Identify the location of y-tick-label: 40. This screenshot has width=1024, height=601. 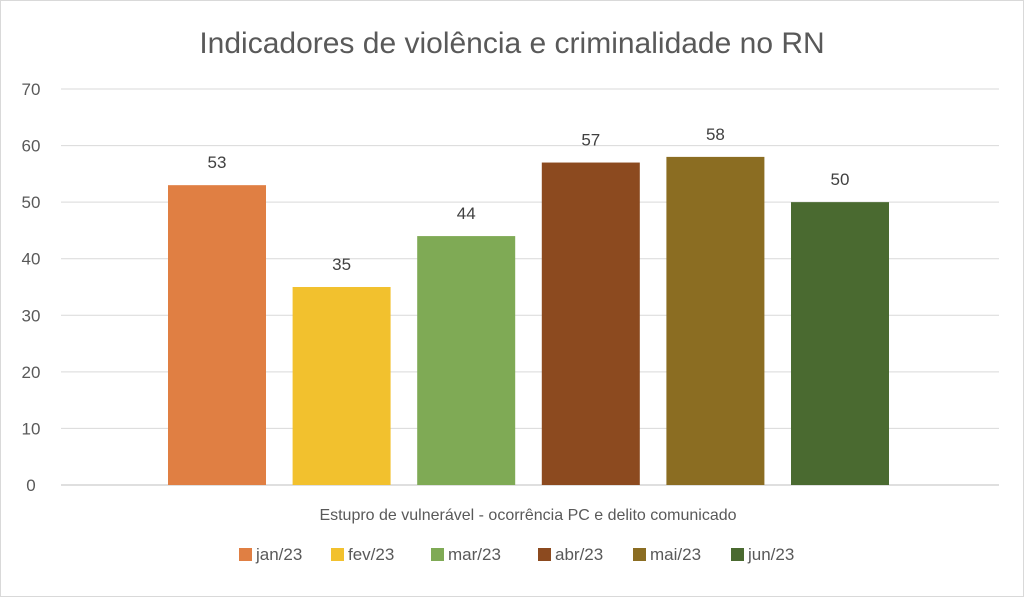
(31, 259).